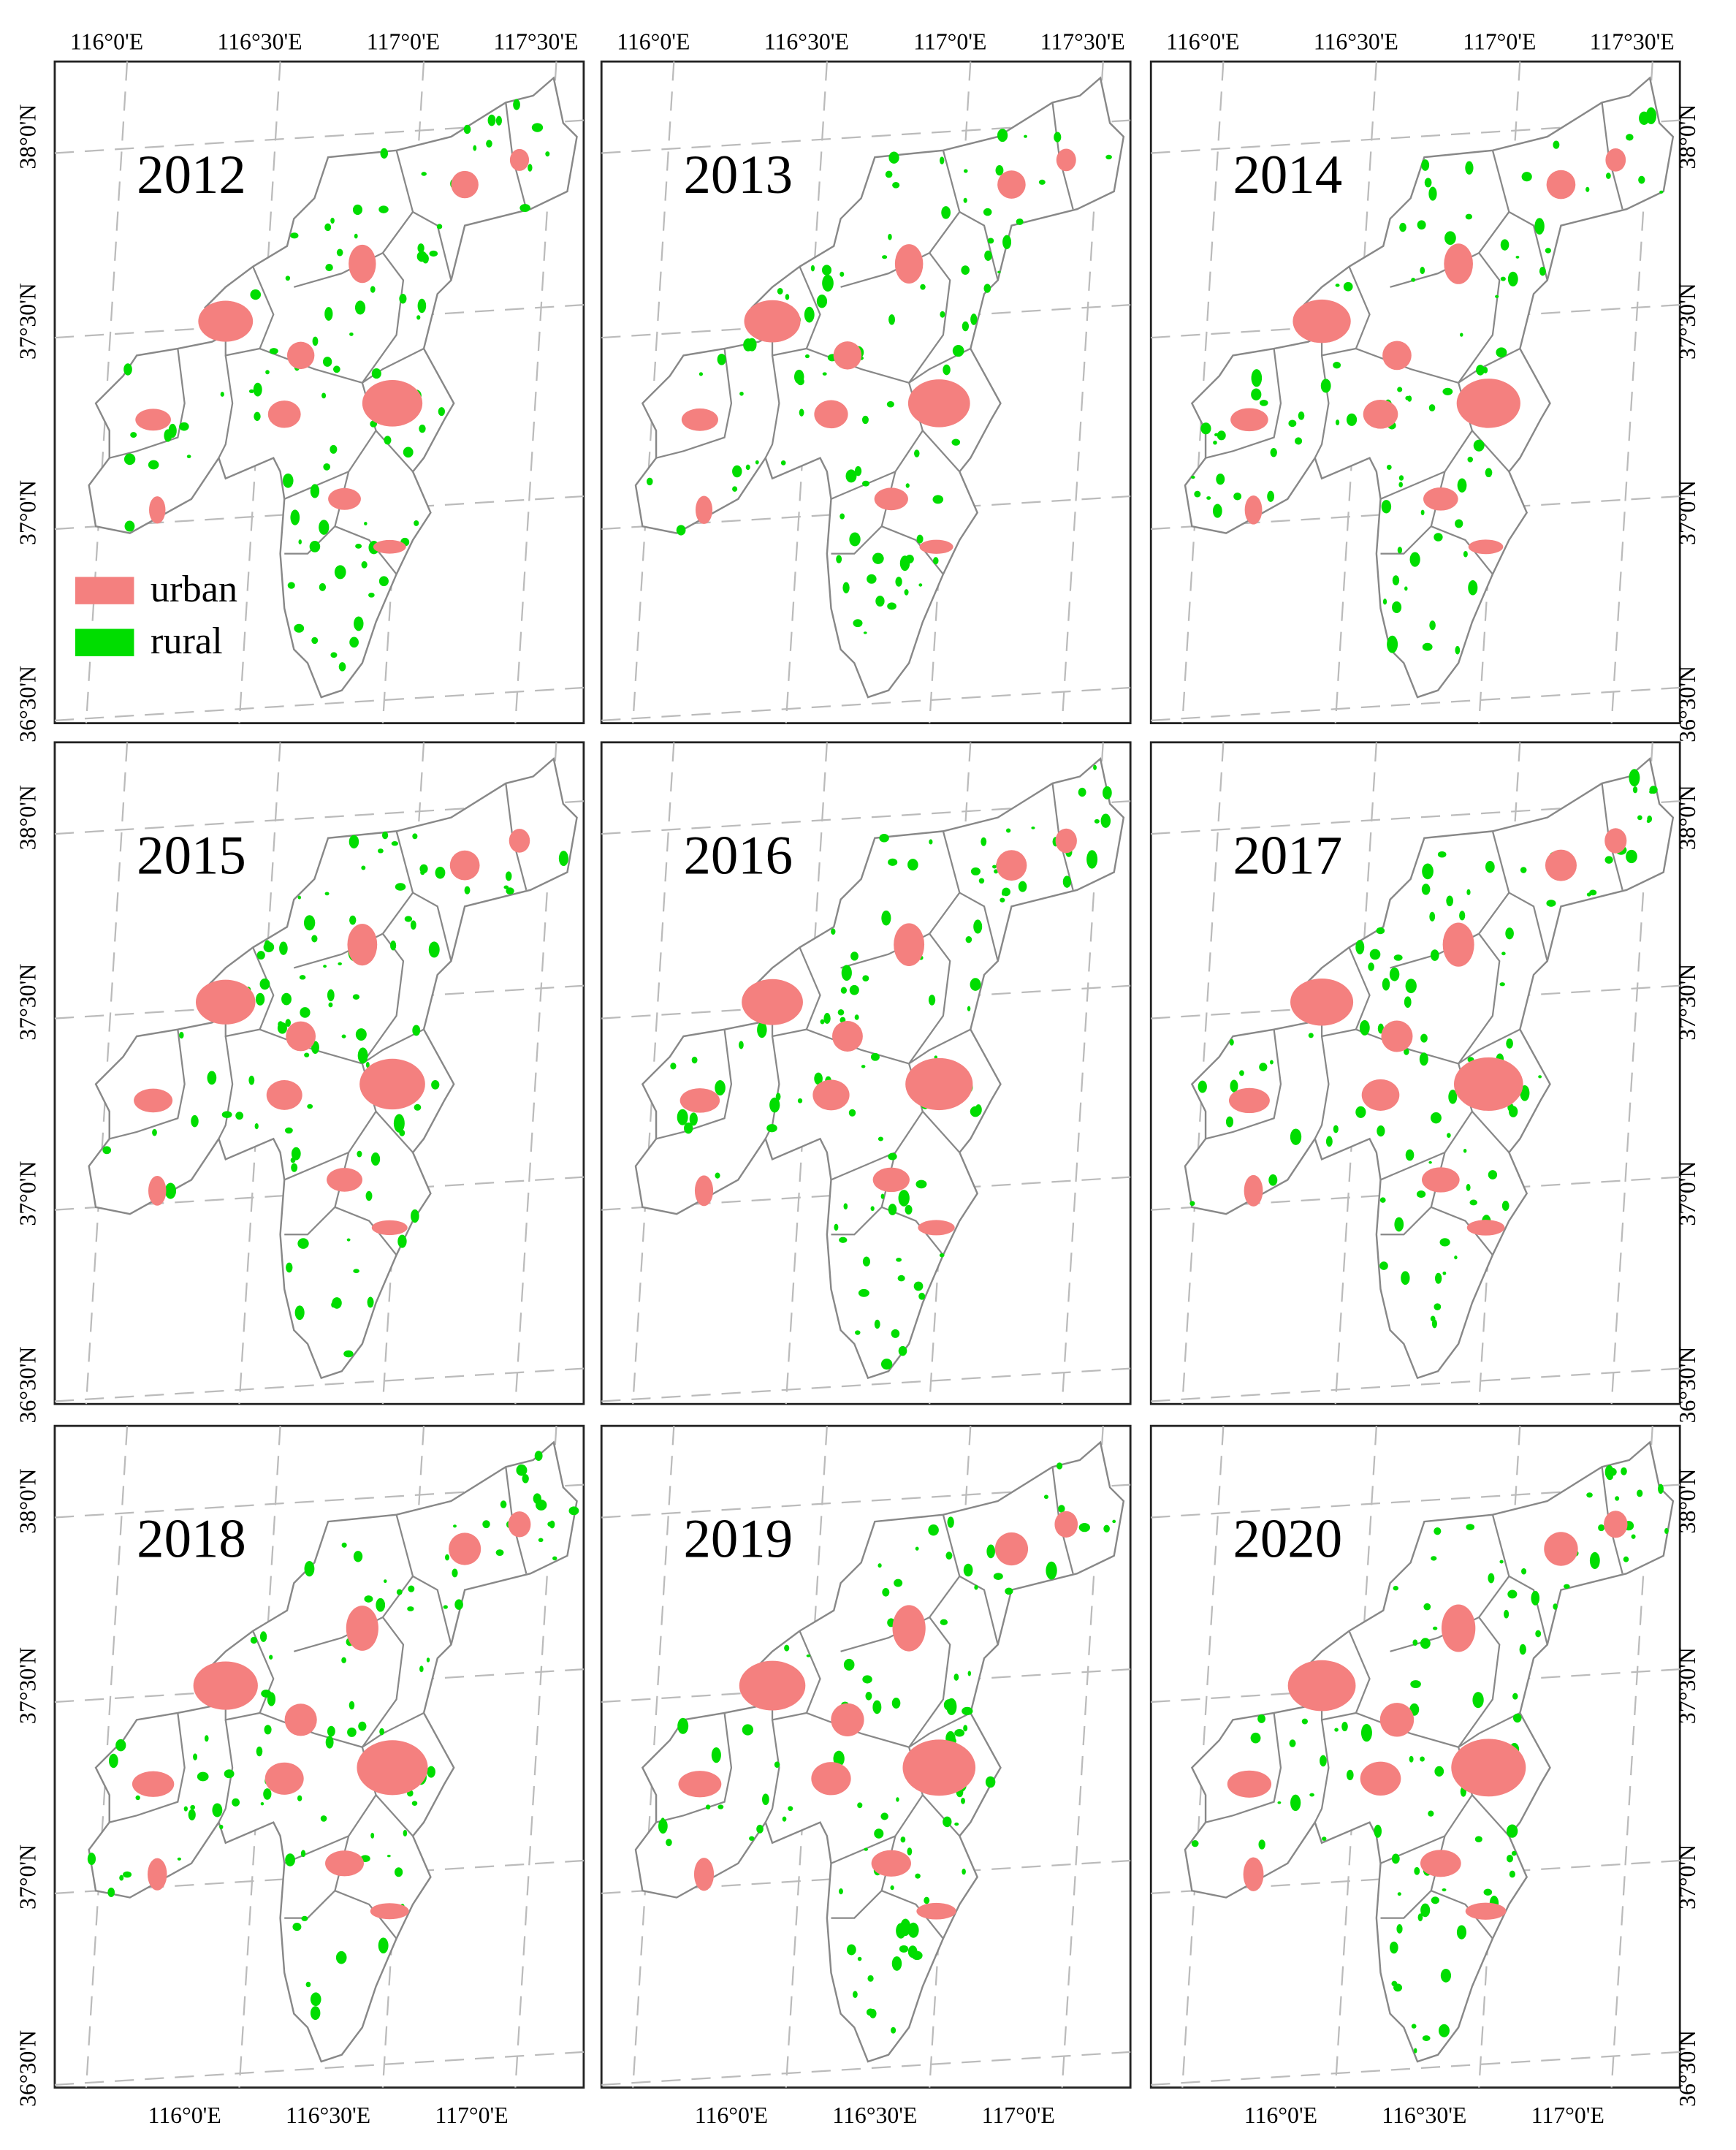 This screenshot has height=2150, width=1736. I want to click on map-panel: 2020, so click(1415, 1757).